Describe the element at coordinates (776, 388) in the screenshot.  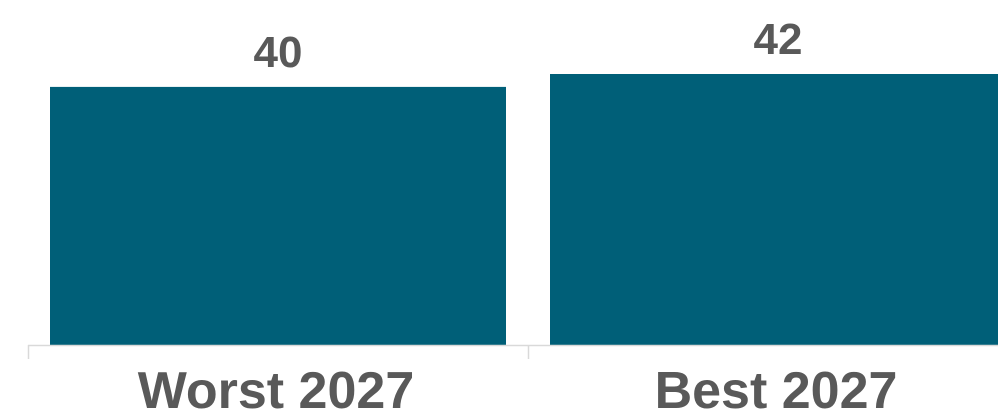
I see `x-tick-label: Best 2027` at that location.